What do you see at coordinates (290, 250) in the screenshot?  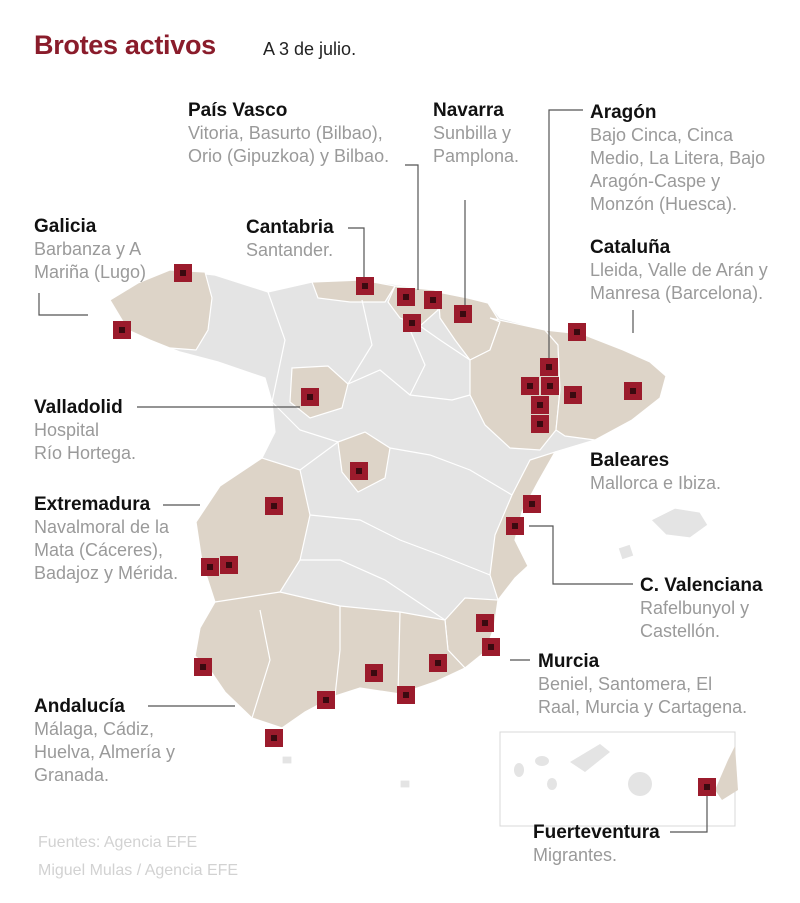 I see `region-detail: Santander.` at bounding box center [290, 250].